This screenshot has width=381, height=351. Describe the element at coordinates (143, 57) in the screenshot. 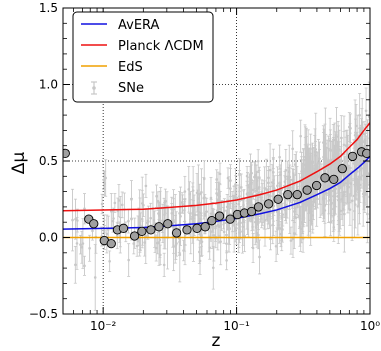

I see `legend: AvERA Planck ΛCDM EdS SNe` at that location.